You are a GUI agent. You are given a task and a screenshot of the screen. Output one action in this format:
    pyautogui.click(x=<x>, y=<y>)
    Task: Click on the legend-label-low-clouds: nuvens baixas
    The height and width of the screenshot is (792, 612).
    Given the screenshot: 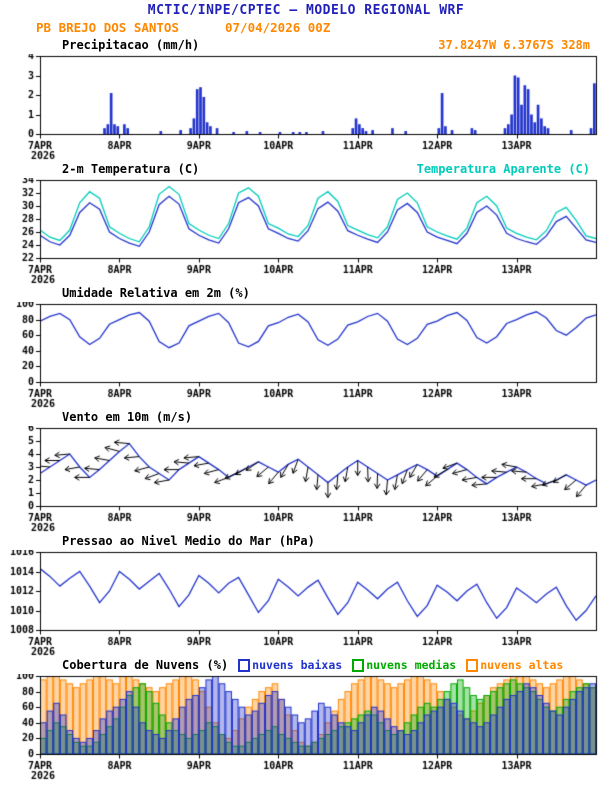 What is the action you would take?
    pyautogui.click(x=297, y=665)
    